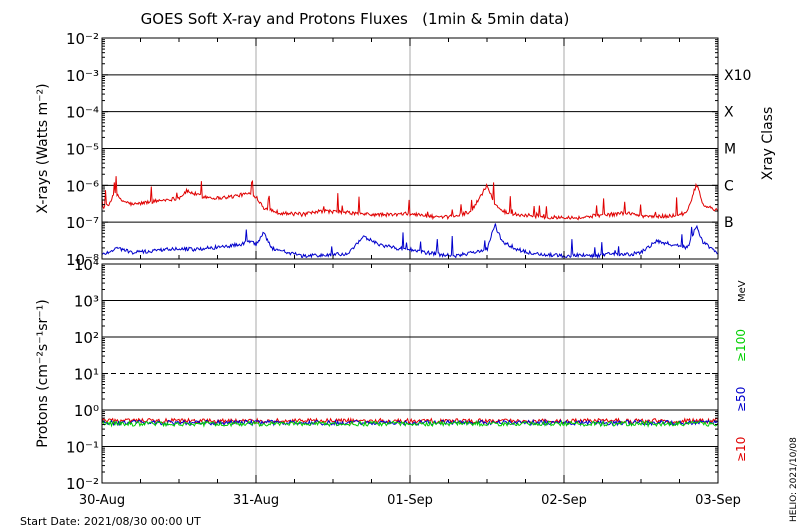  Describe the element at coordinates (742, 291) in the screenshot. I see `proton-unit-label: MeV` at that location.